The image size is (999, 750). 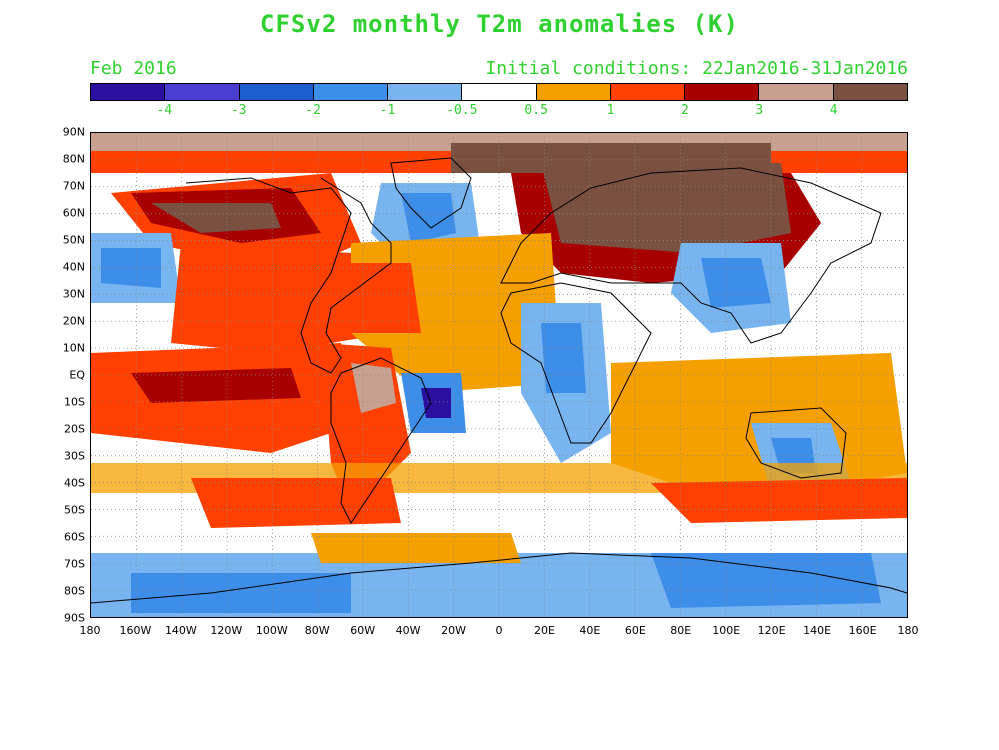 I want to click on lat-label: 70S, so click(x=74, y=564).